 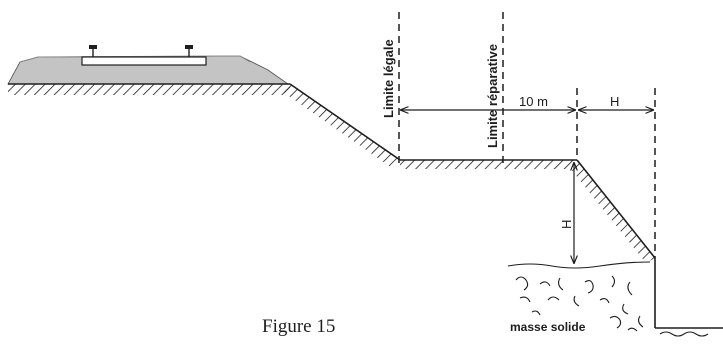 I want to click on h-side-label: H, so click(x=566, y=224).